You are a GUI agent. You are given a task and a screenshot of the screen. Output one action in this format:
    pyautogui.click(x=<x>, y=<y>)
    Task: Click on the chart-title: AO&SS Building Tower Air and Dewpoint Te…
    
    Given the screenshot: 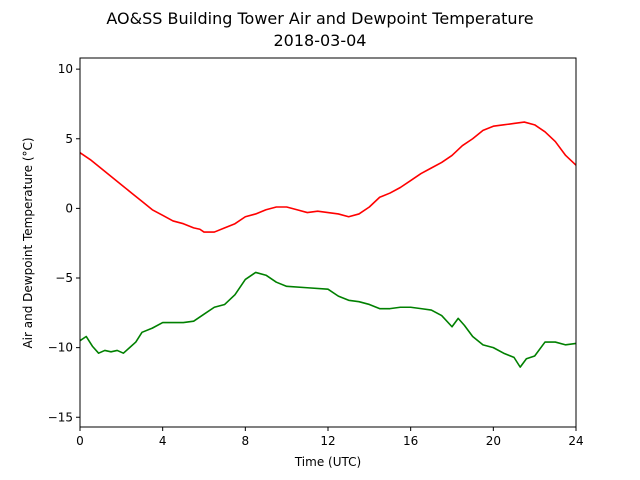 What is the action you would take?
    pyautogui.click(x=319, y=18)
    